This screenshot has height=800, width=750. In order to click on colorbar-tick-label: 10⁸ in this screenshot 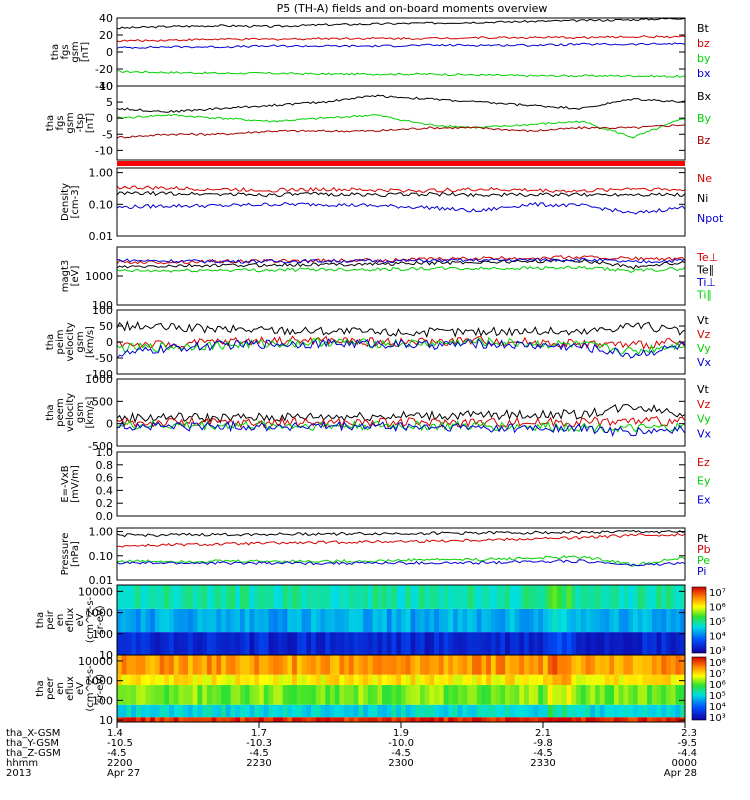, I will do `click(717, 663)`.